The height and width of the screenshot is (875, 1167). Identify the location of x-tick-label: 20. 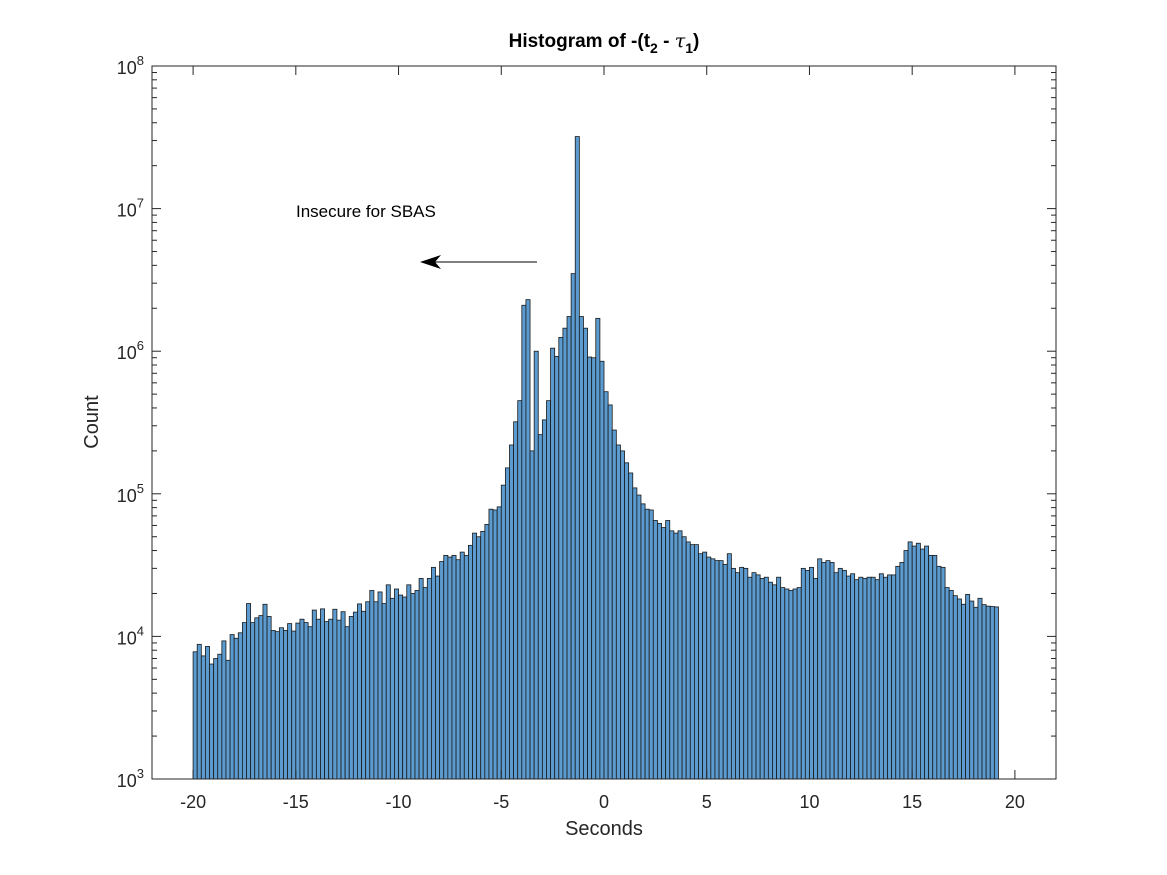
(1015, 802).